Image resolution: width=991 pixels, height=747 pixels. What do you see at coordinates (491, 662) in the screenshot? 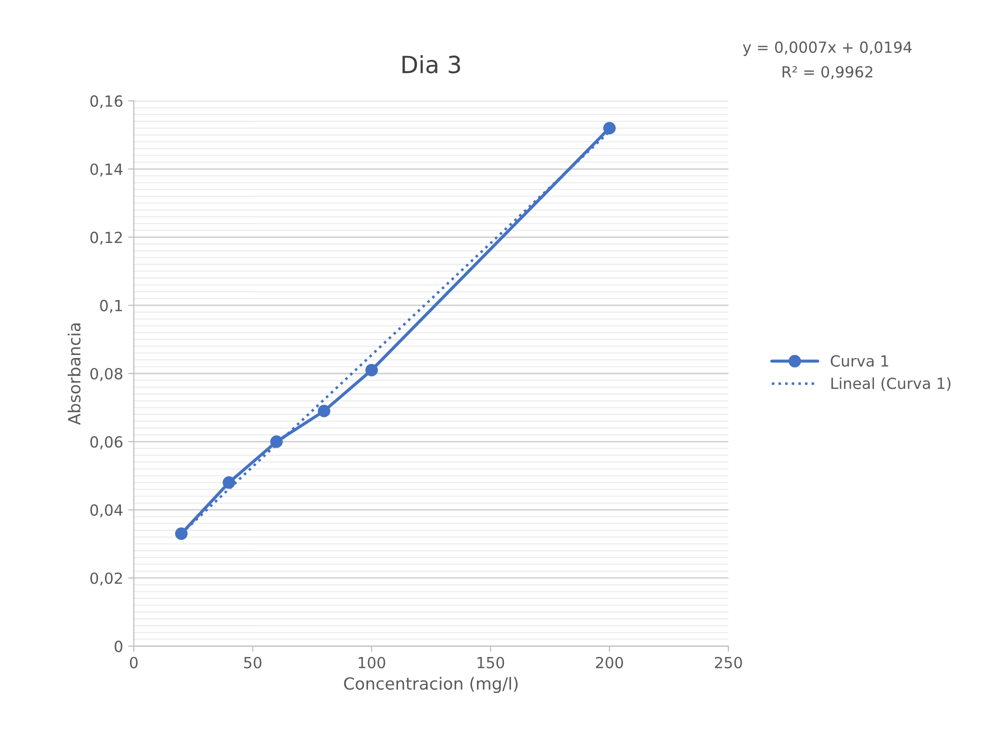
I see `x-tick-label: 150` at bounding box center [491, 662].